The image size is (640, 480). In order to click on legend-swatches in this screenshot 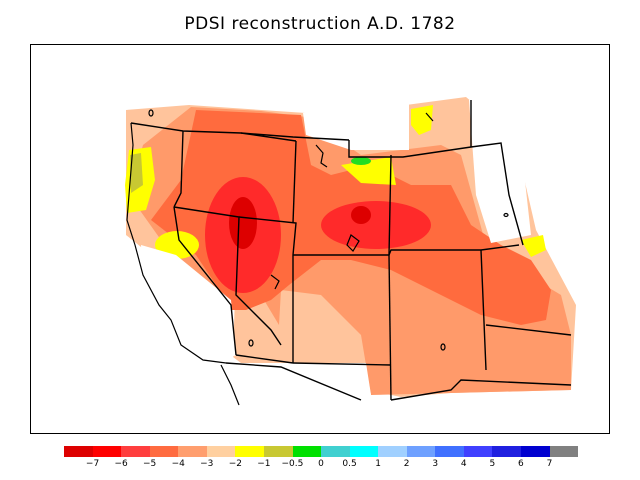, I will do `click(321, 451)`.